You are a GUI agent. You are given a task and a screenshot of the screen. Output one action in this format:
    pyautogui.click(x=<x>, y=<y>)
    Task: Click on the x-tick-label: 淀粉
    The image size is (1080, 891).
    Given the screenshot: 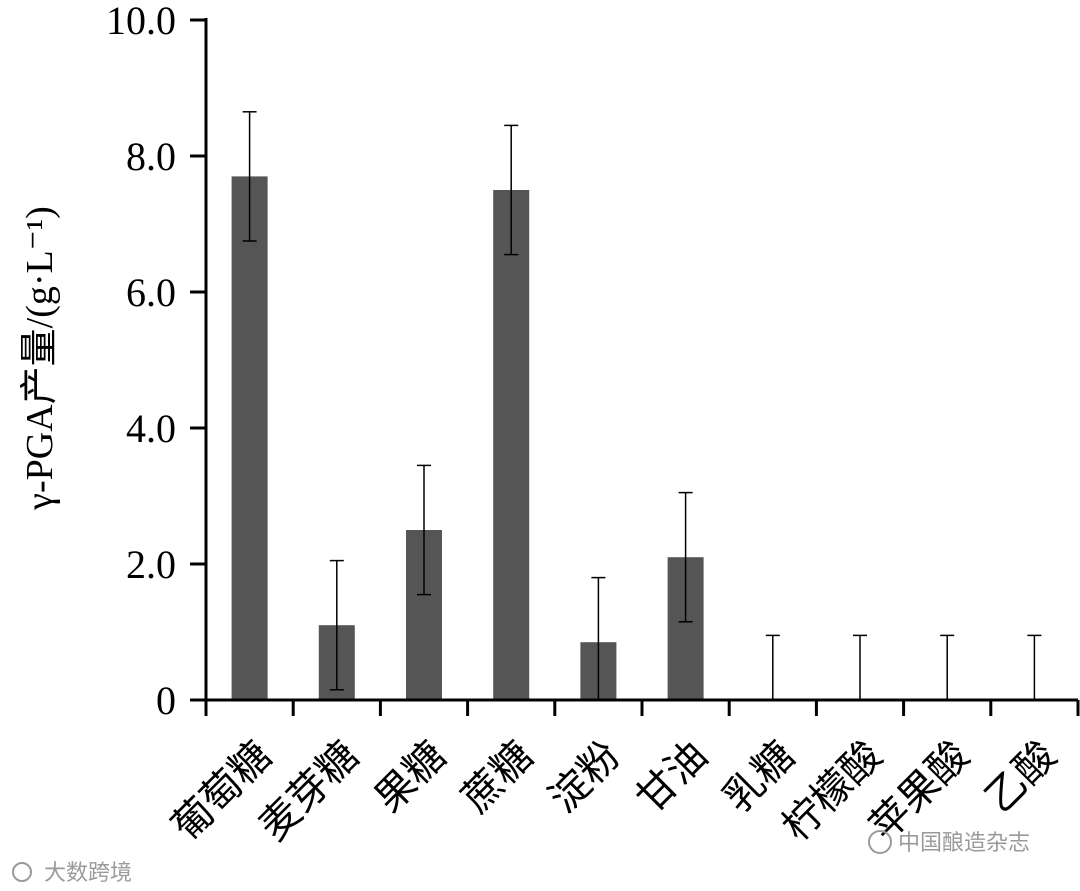 What is the action you would take?
    pyautogui.click(x=584, y=777)
    